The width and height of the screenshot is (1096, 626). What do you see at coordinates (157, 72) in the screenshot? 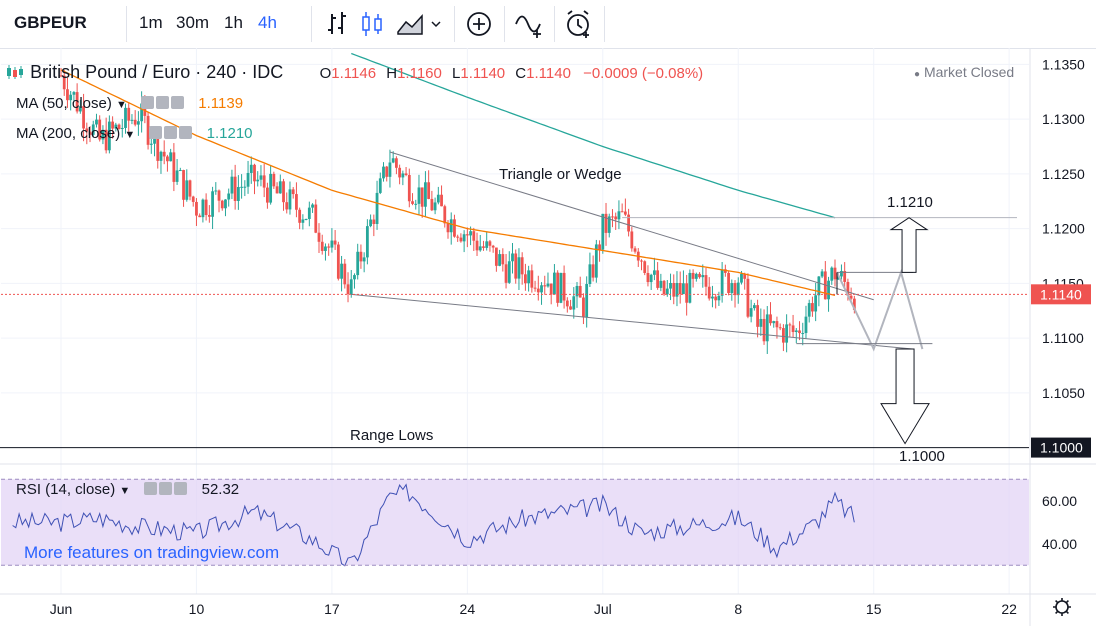
I see `legend-title: British Pound / Euro · 240 · IDC` at bounding box center [157, 72].